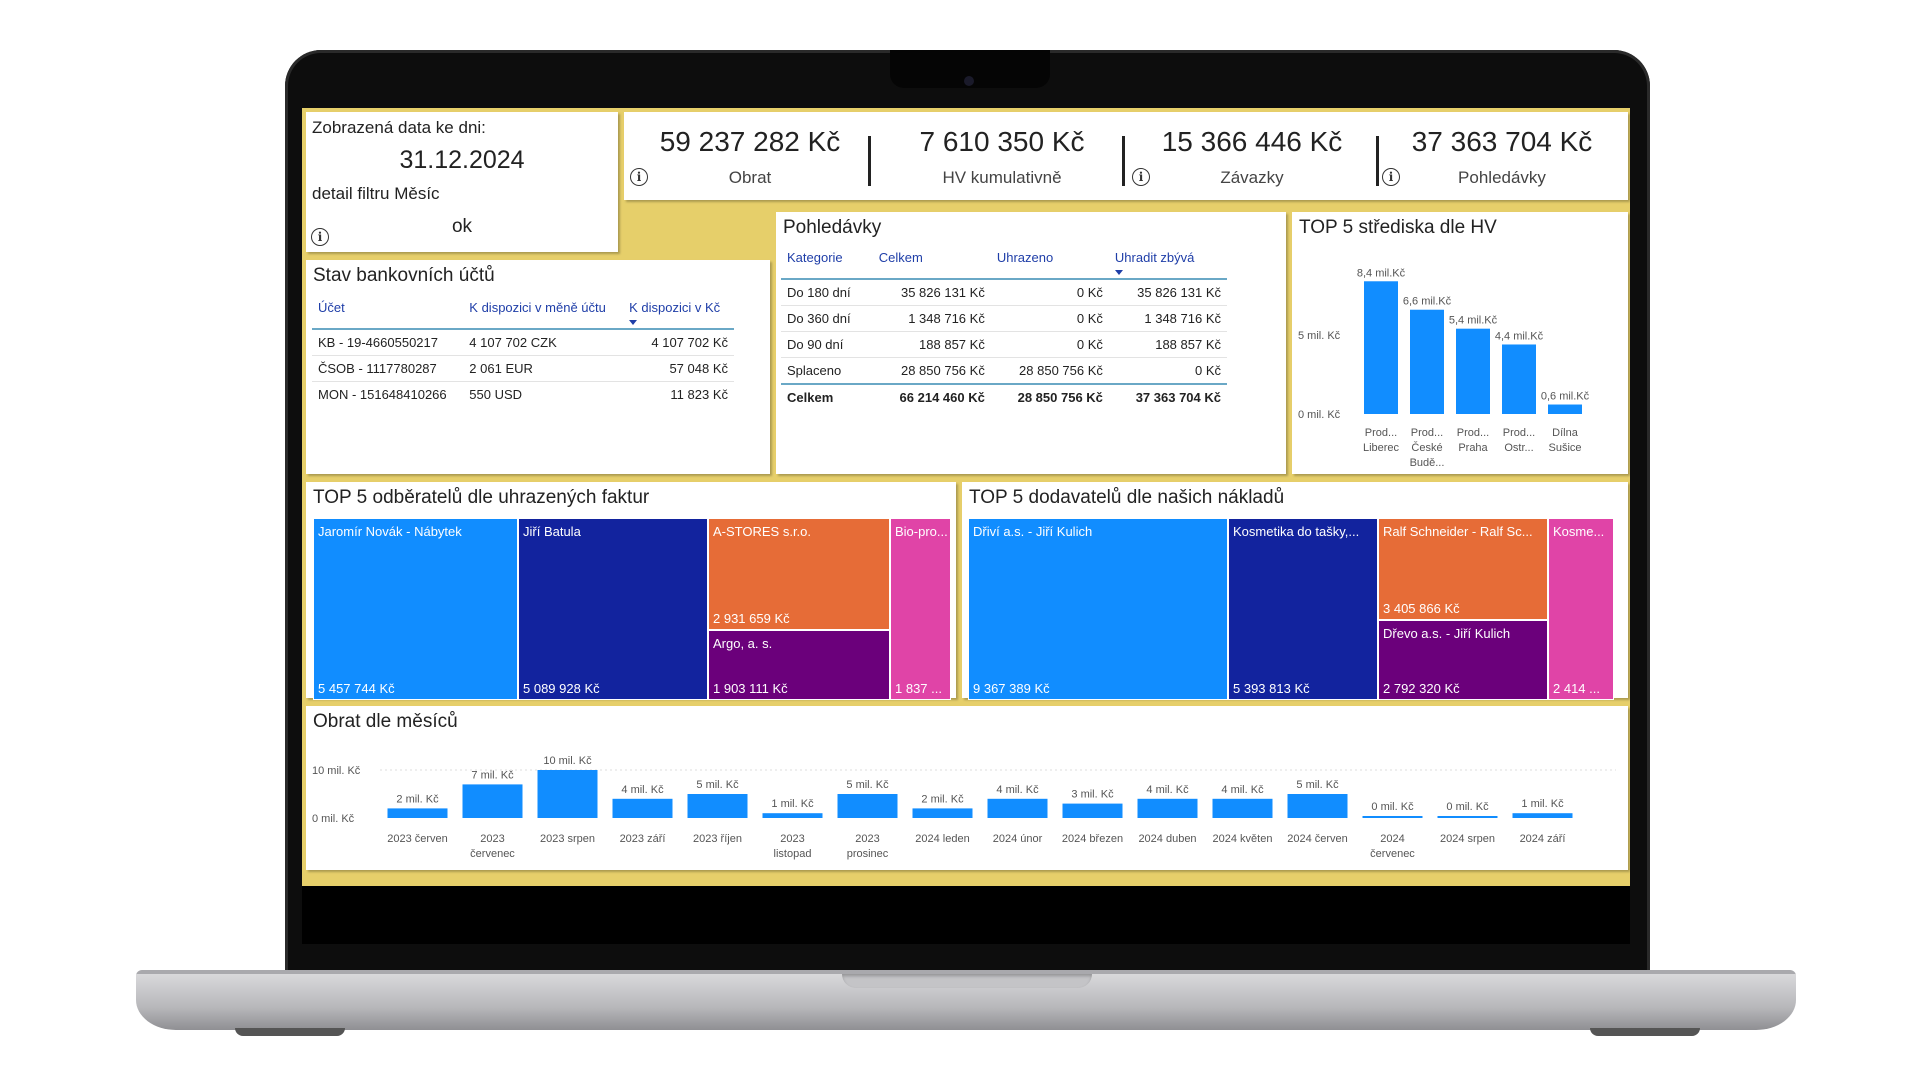  I want to click on tile-label: Jaromír Novák - Nábytek, so click(390, 531).